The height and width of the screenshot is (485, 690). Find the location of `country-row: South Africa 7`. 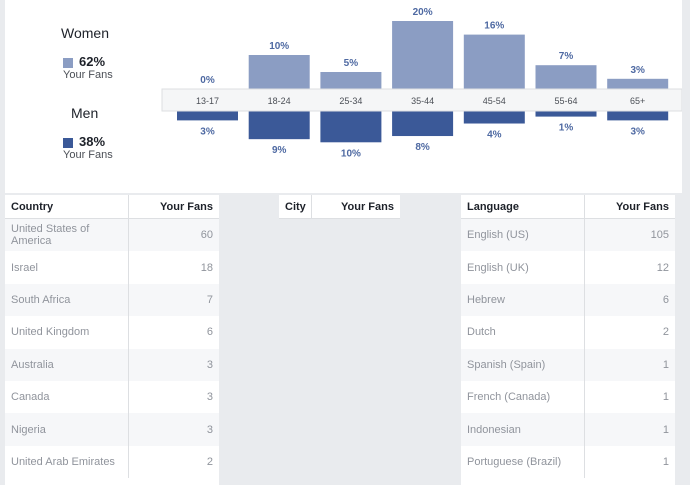

country-row: South Africa 7 is located at coordinates (112, 300).